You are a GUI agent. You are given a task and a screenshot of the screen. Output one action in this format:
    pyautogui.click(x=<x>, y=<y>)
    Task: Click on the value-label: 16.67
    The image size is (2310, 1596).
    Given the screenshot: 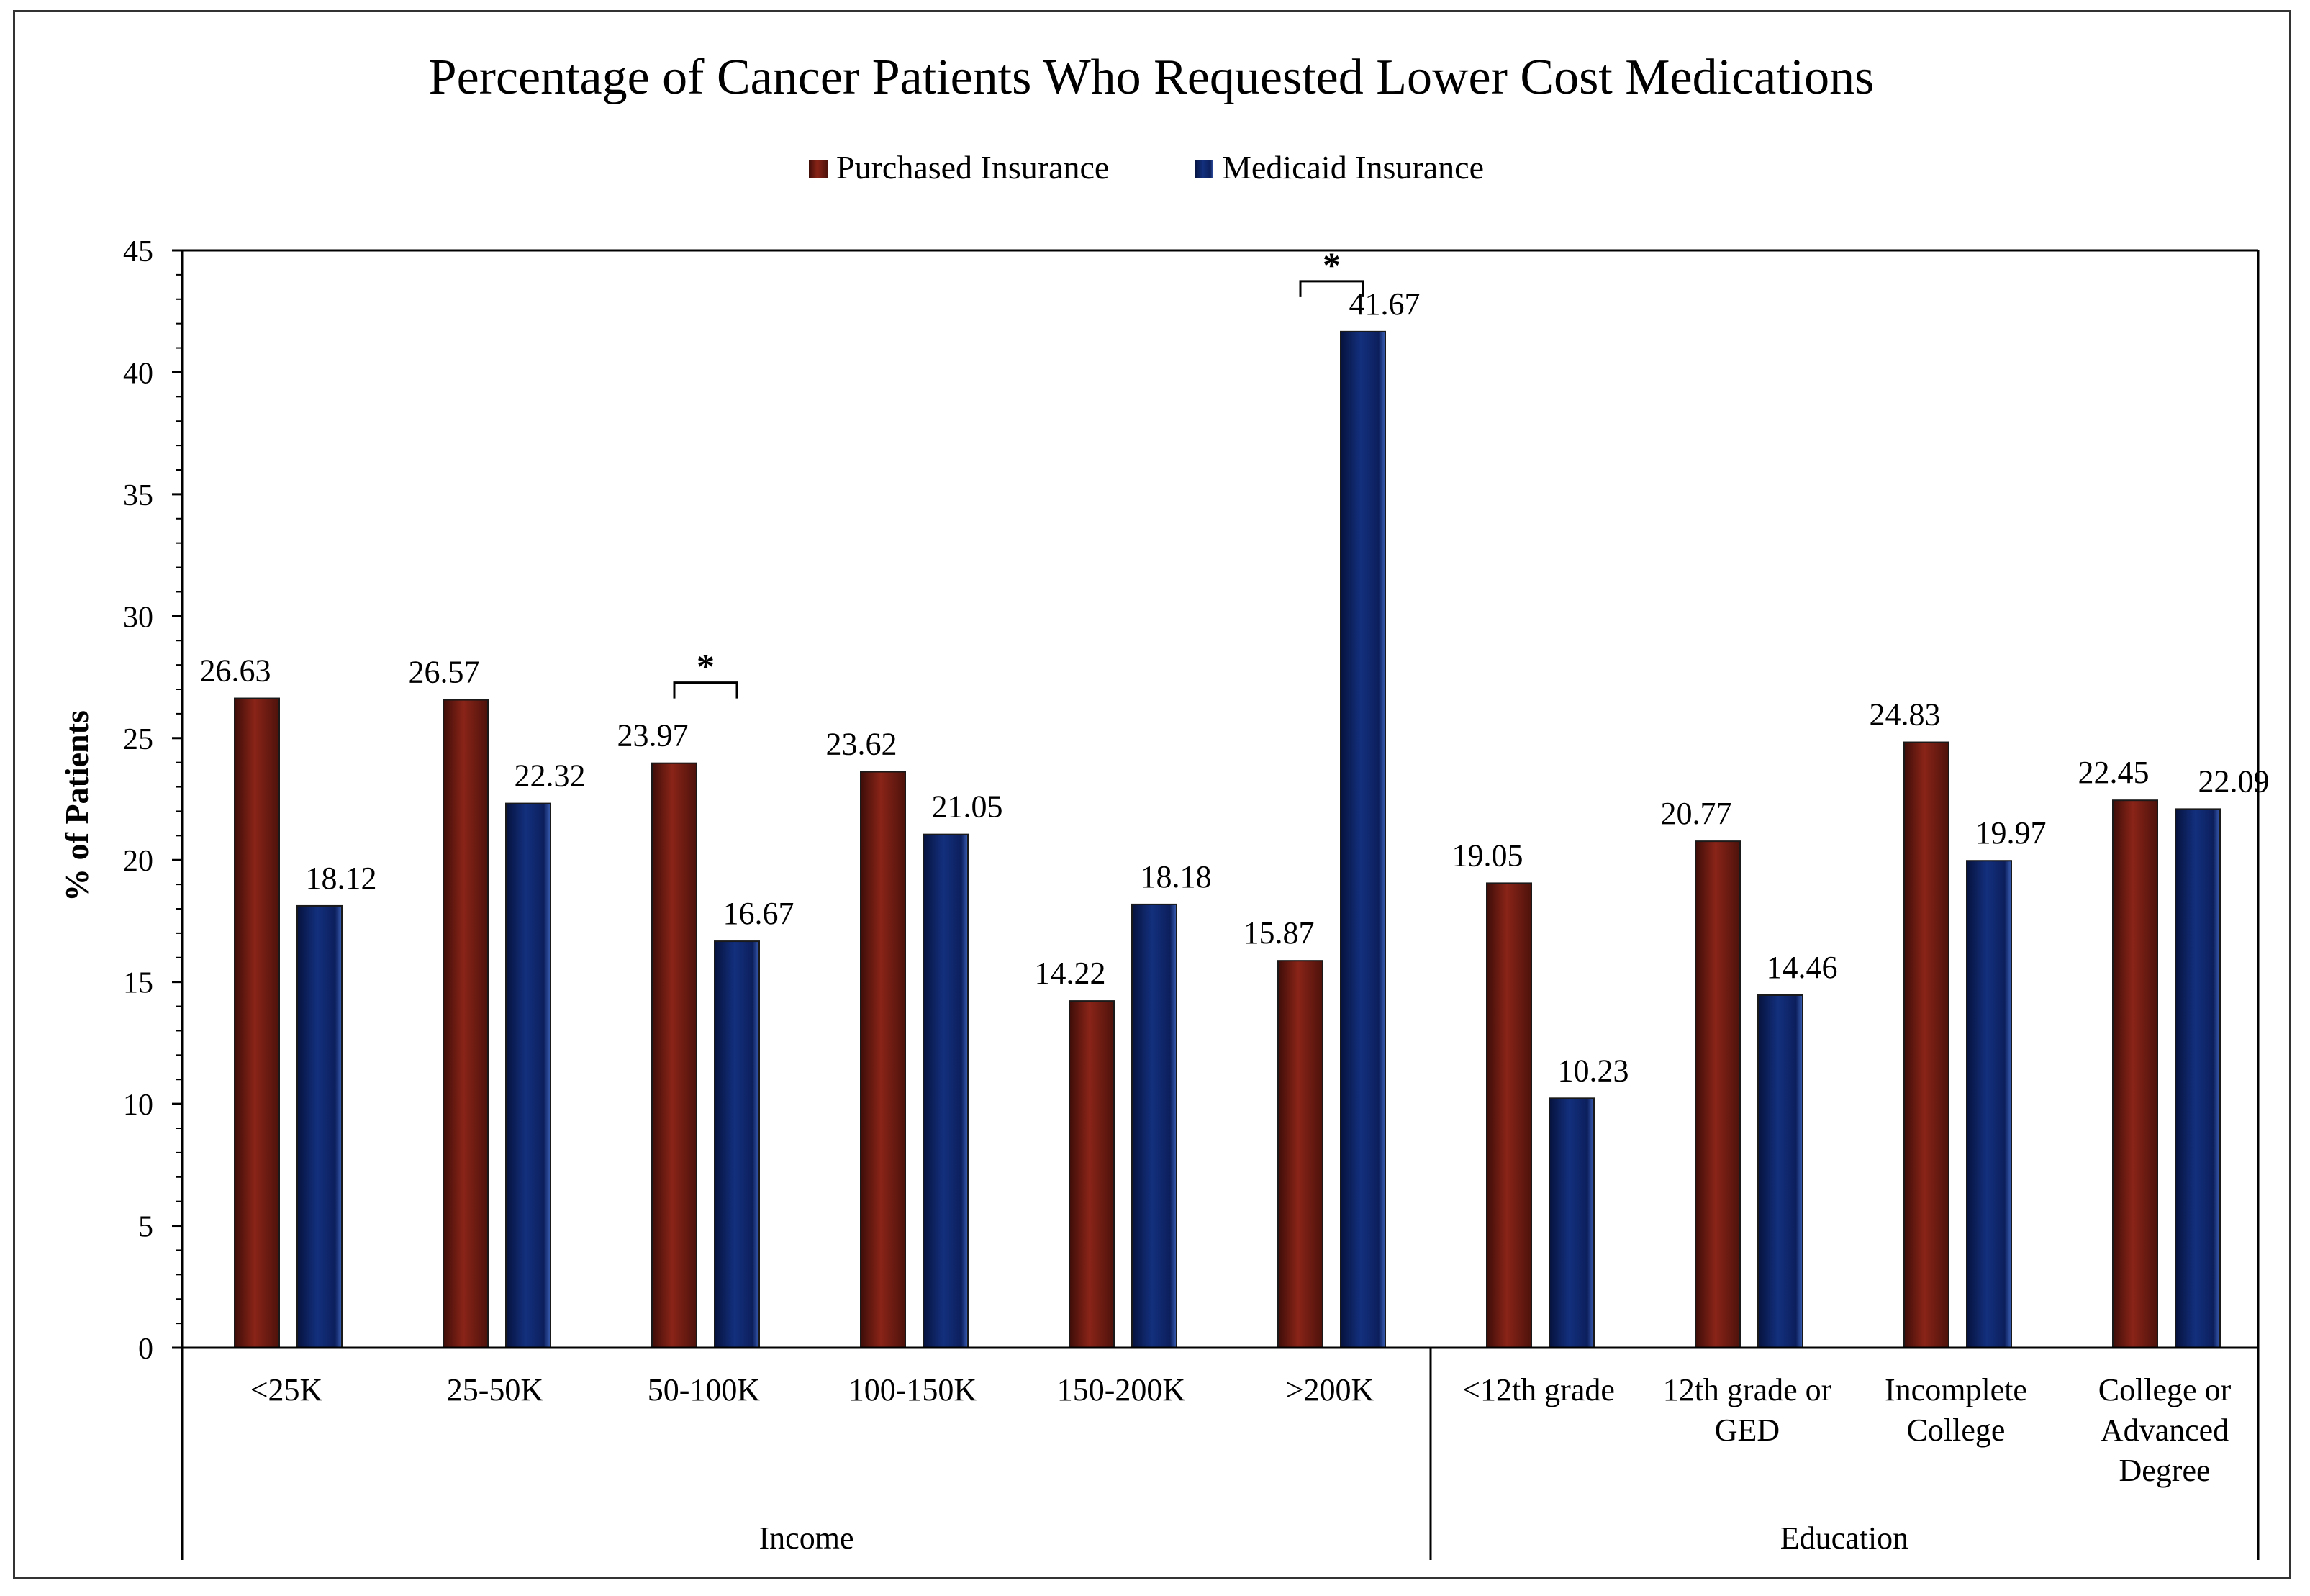 What is the action you would take?
    pyautogui.click(x=758, y=914)
    